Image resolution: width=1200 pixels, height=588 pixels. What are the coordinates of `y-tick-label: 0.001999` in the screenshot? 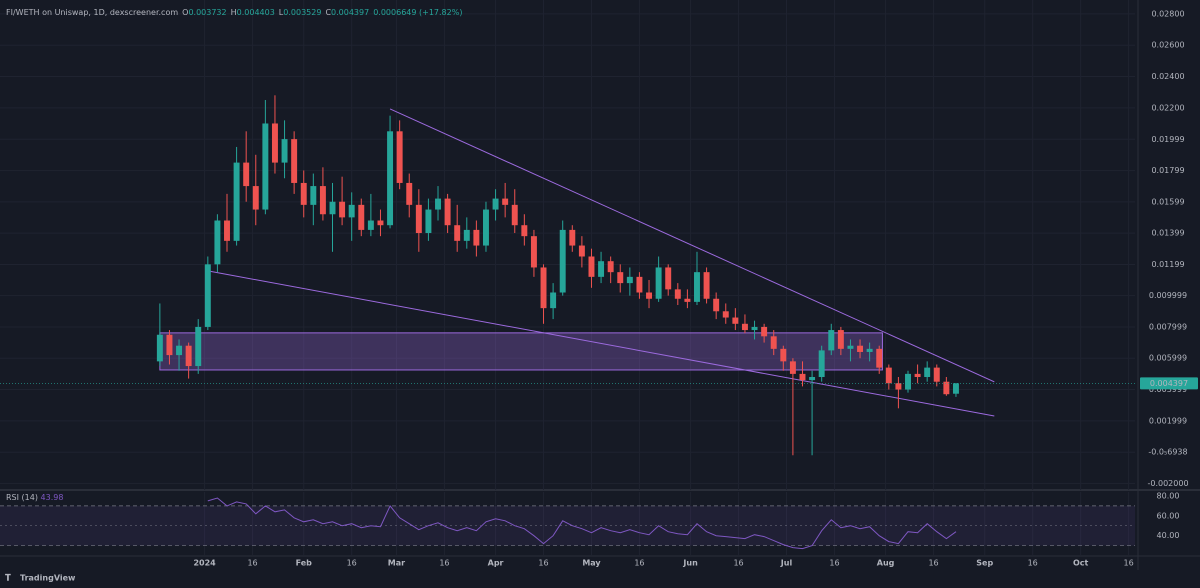 It's located at (1168, 420).